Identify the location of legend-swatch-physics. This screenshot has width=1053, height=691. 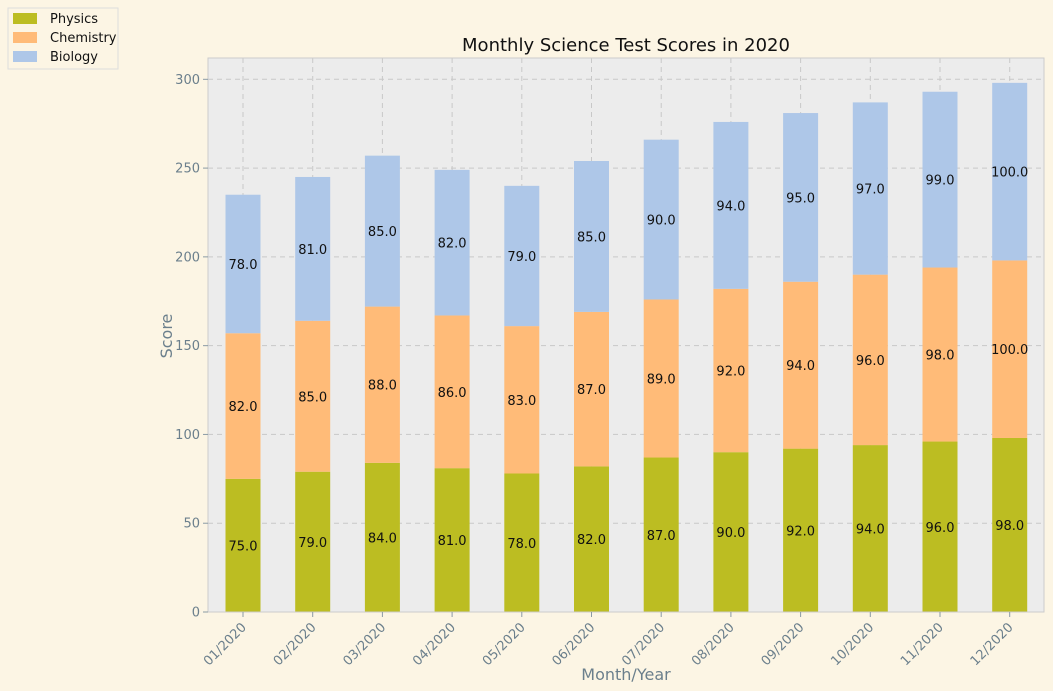
(25, 18).